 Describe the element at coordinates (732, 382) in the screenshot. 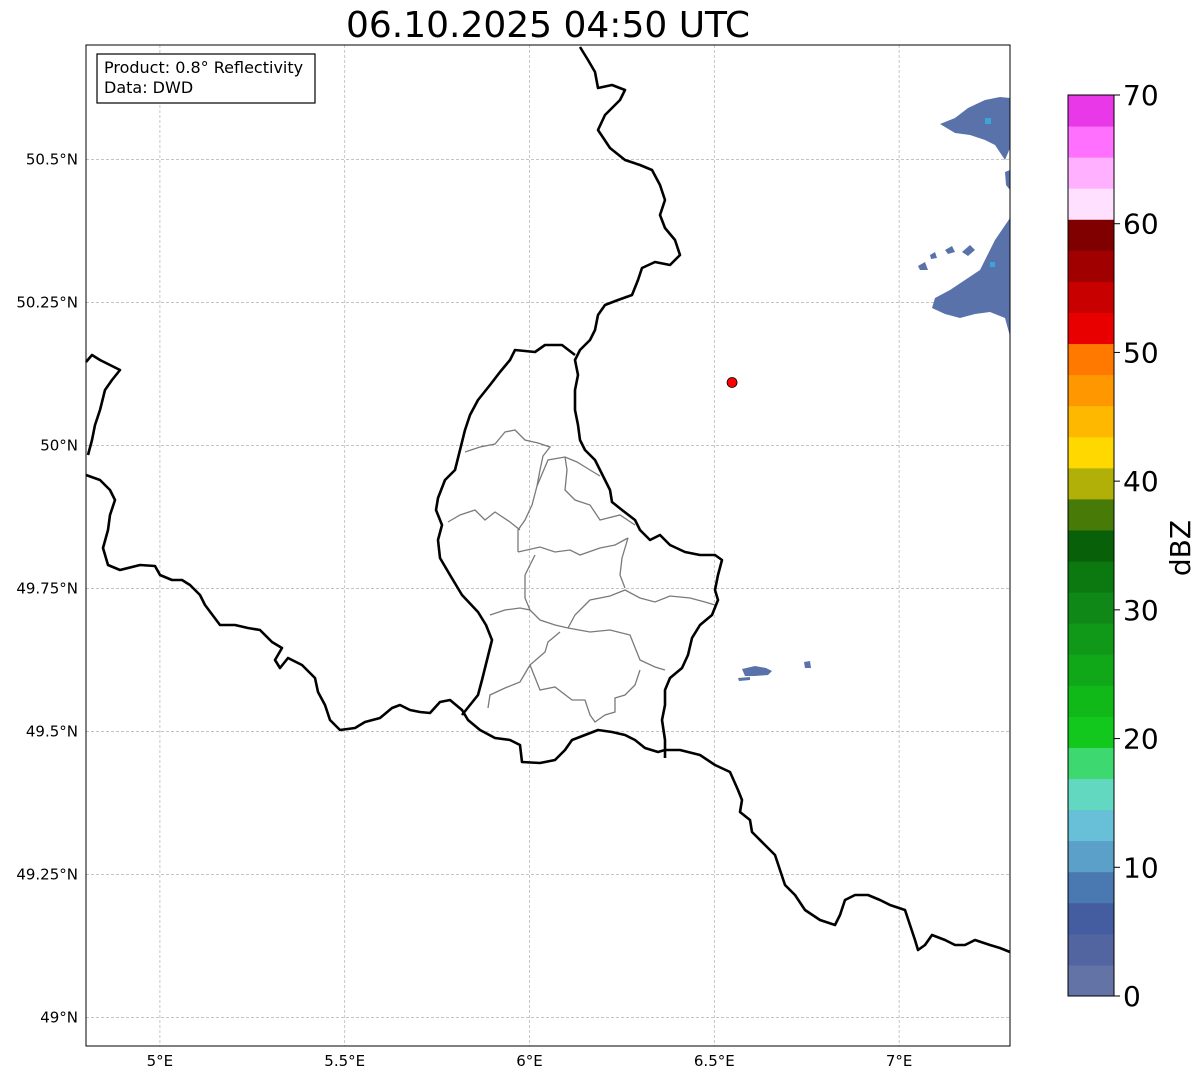

I see `radar-site-marker` at that location.